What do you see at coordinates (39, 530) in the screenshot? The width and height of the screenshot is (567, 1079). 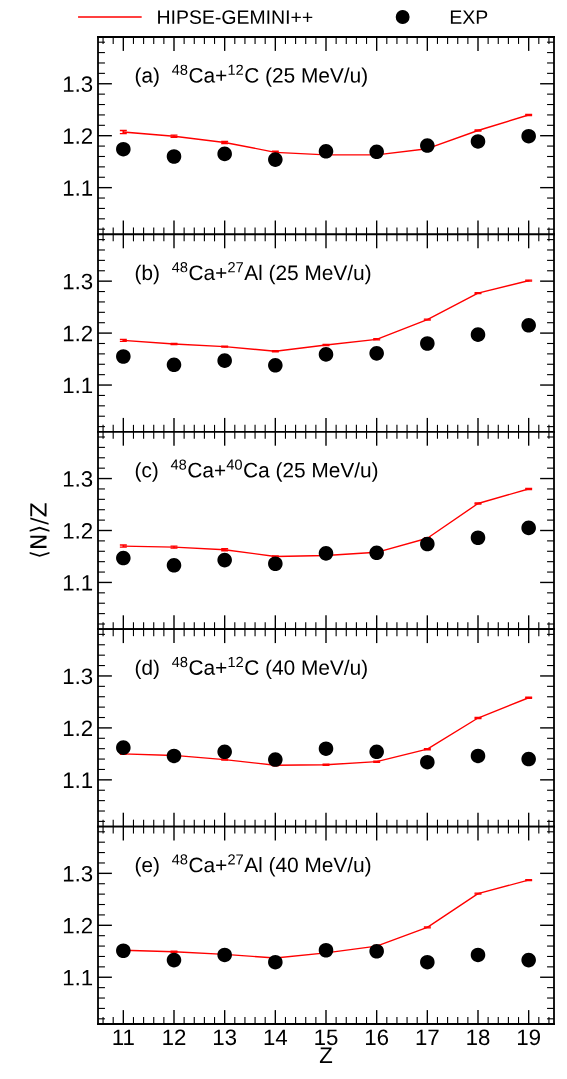 I see `y-axis-title: ⟨N⟩/Z` at bounding box center [39, 530].